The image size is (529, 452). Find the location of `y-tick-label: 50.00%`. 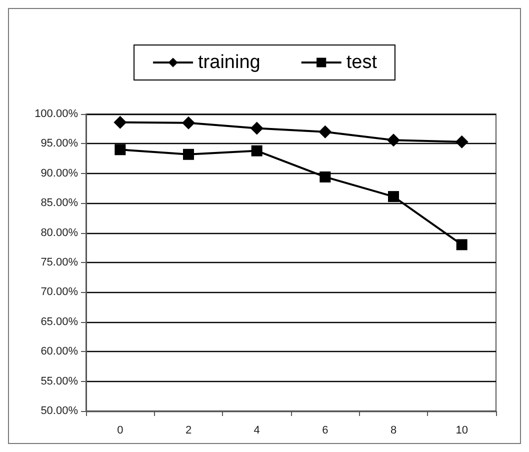

y-tick-label: 50.00% is located at coordinates (59, 411).